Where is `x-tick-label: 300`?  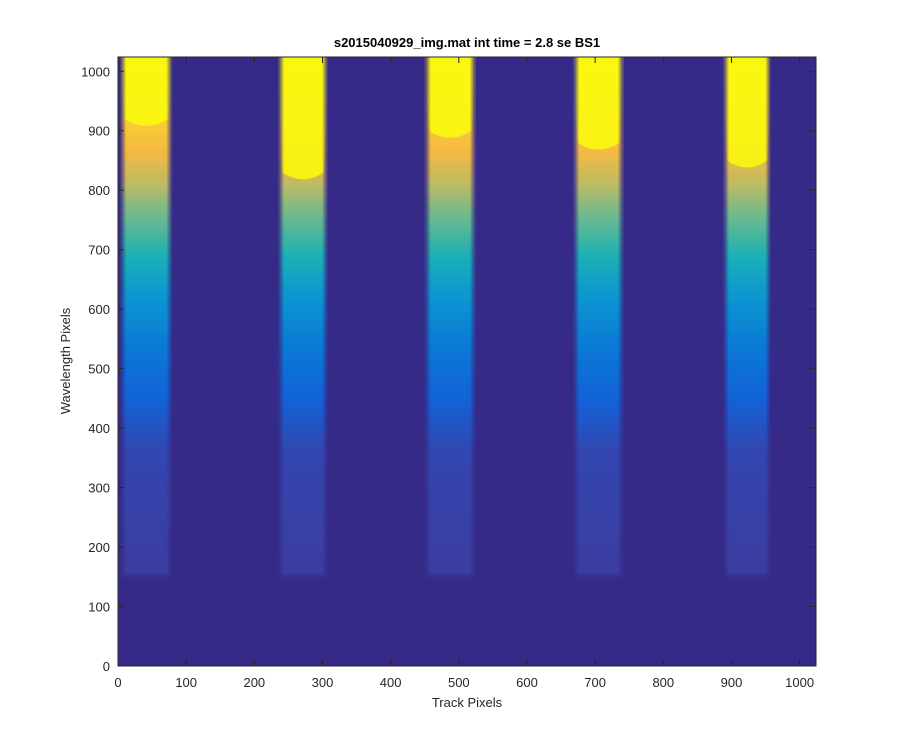 x-tick-label: 300 is located at coordinates (323, 682).